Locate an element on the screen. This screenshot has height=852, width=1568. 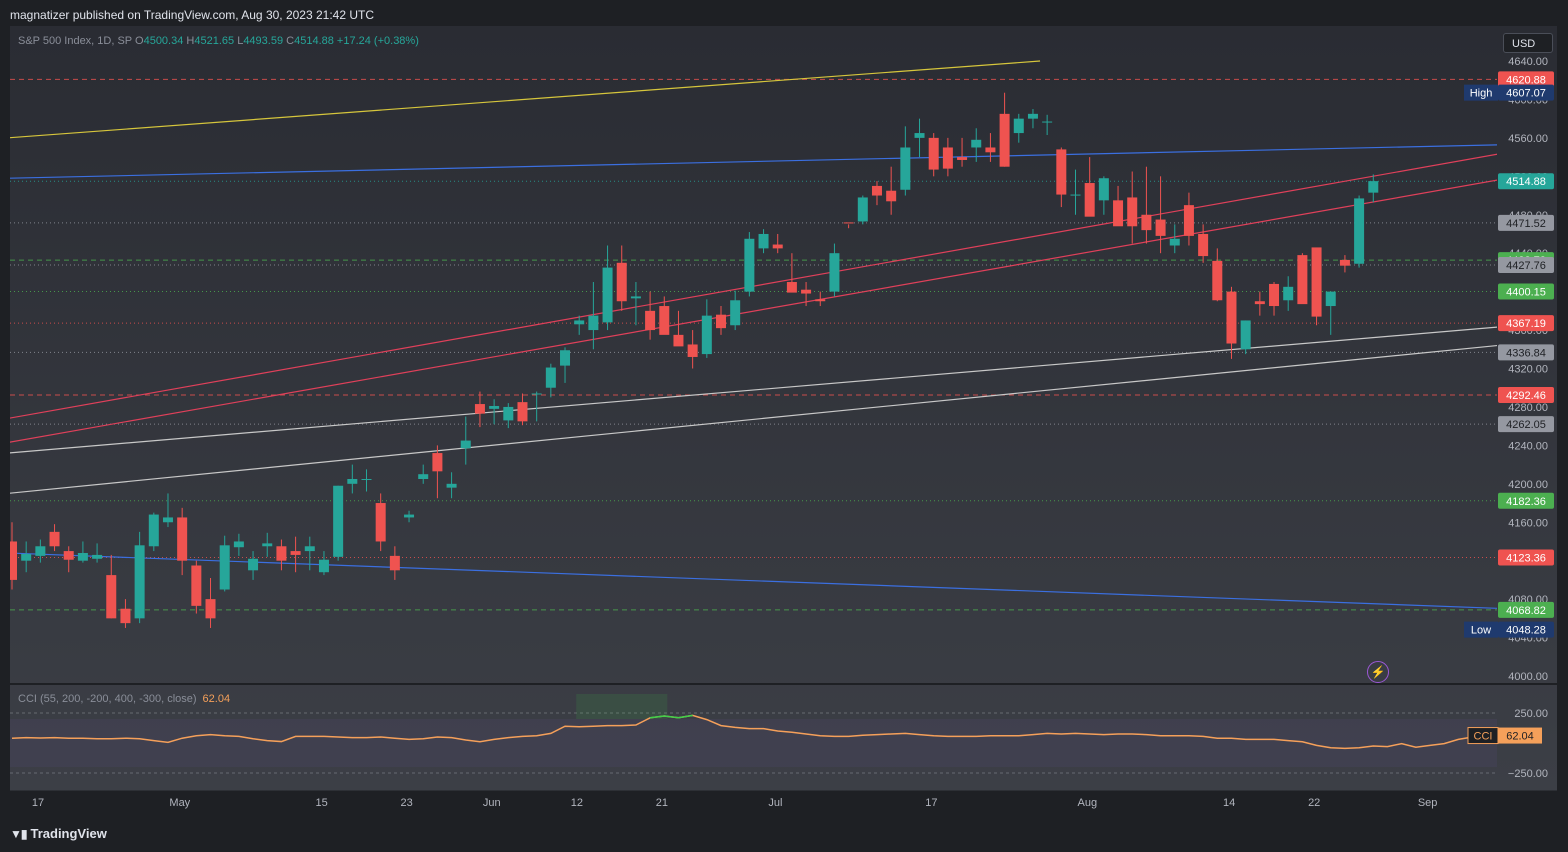
price-tag-label: 4292.46 is located at coordinates (1526, 396).